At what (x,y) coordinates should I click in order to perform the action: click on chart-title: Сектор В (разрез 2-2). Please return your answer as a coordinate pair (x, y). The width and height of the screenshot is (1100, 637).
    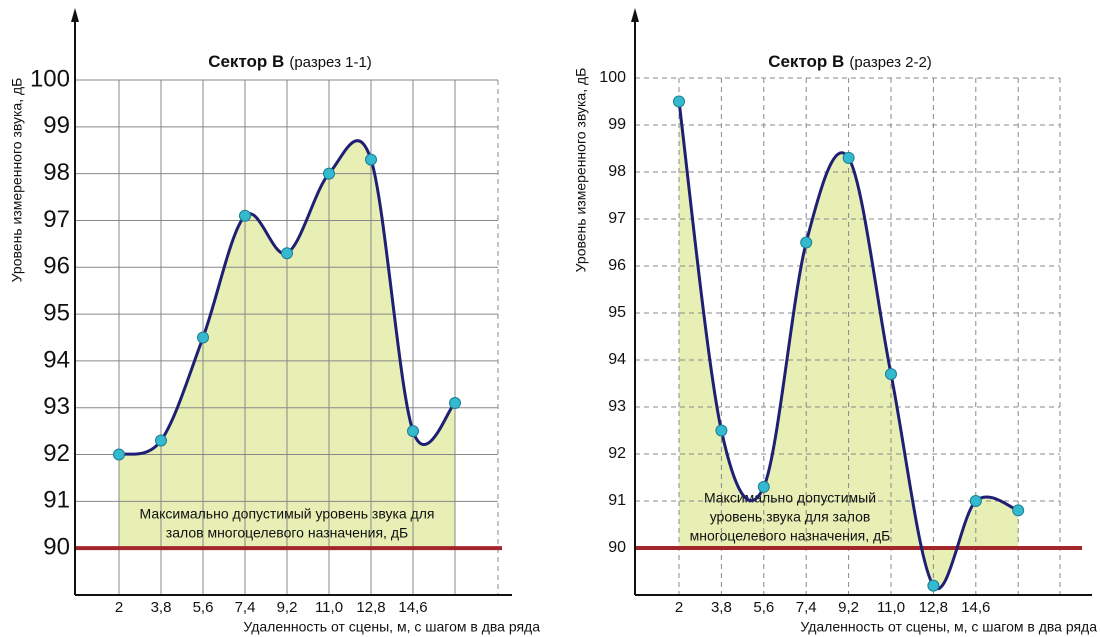
    Looking at the image, I should click on (850, 61).